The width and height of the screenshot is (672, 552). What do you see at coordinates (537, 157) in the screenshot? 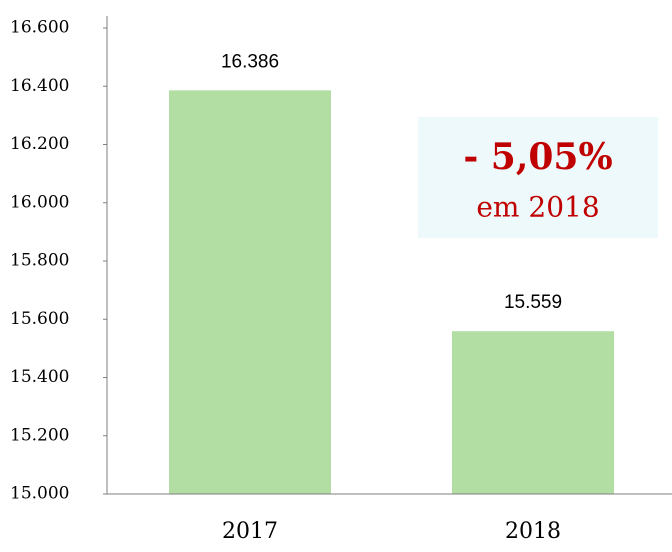
I see `annotation-value: - 5,05%` at bounding box center [537, 157].